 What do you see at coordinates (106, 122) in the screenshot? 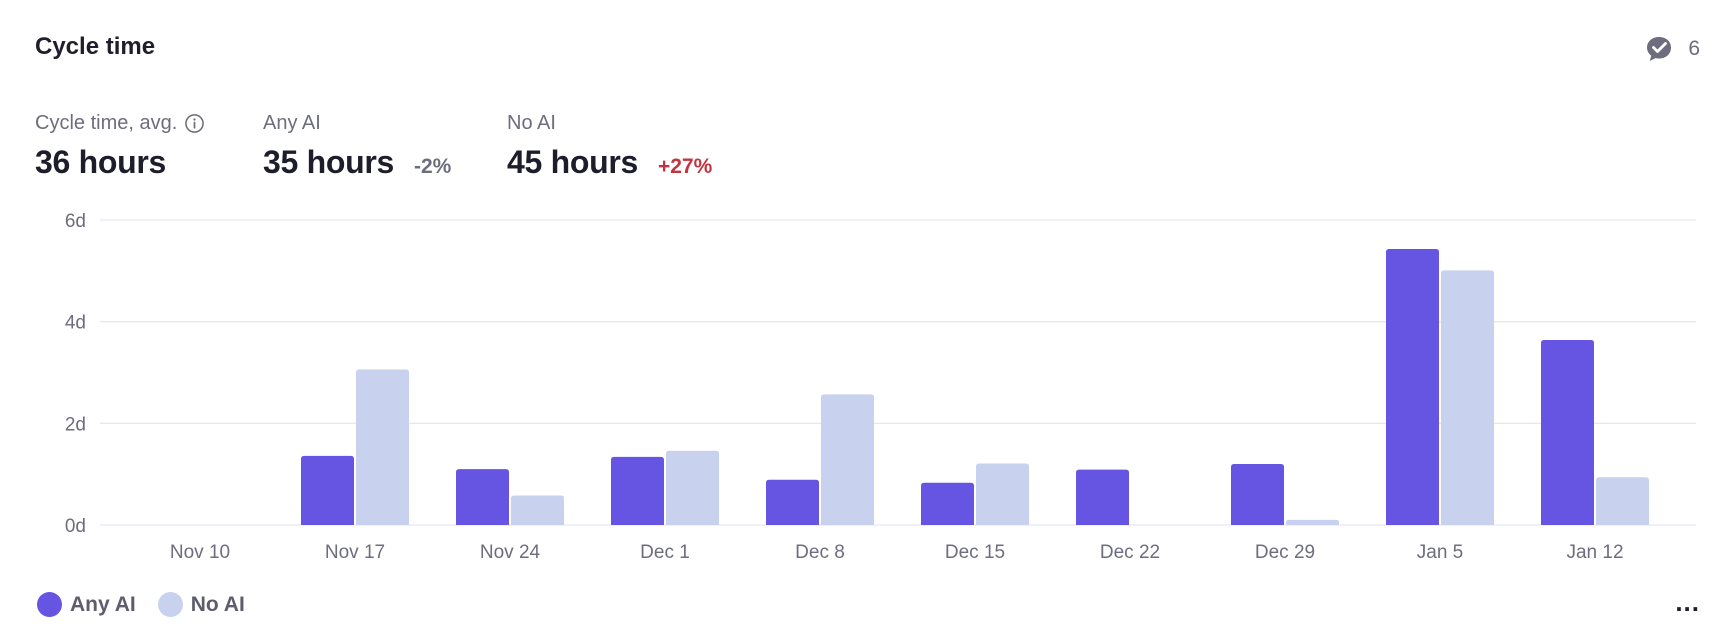
I see `metric-label-text: Cycle time, avg.` at bounding box center [106, 122].